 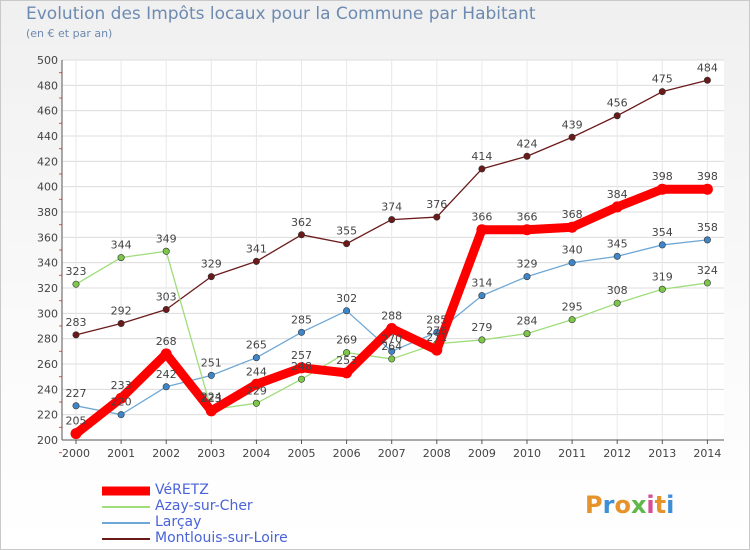 I want to click on data-label: 358, so click(x=707, y=227).